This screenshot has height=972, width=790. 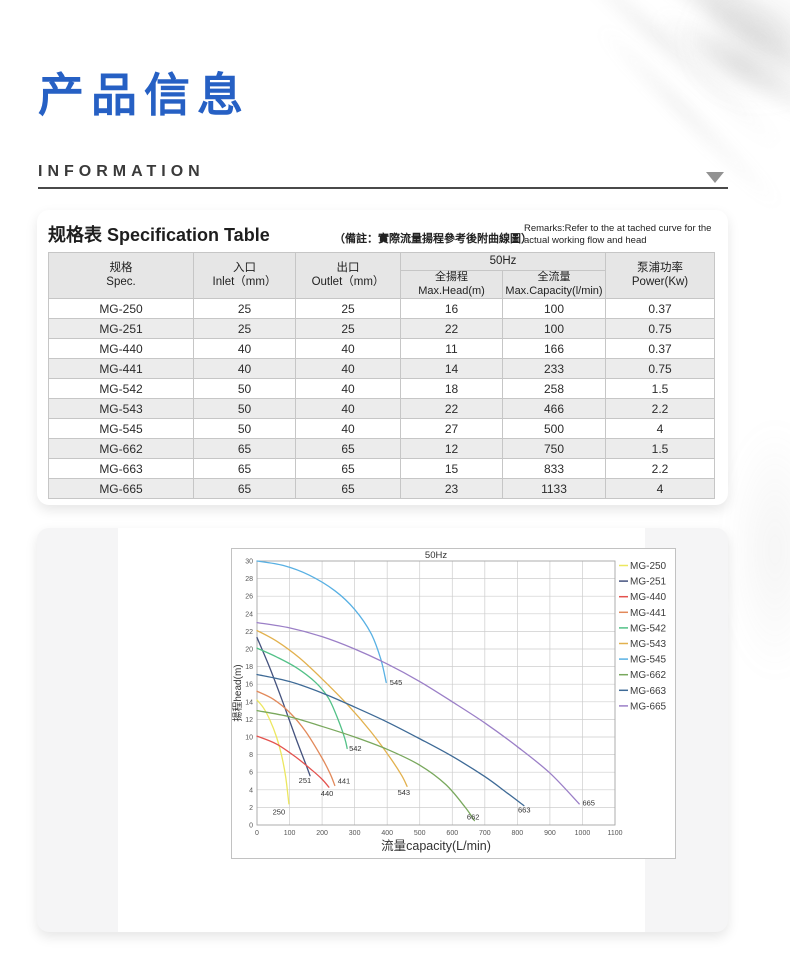 I want to click on spec-table-cell: 18, so click(x=451, y=388).